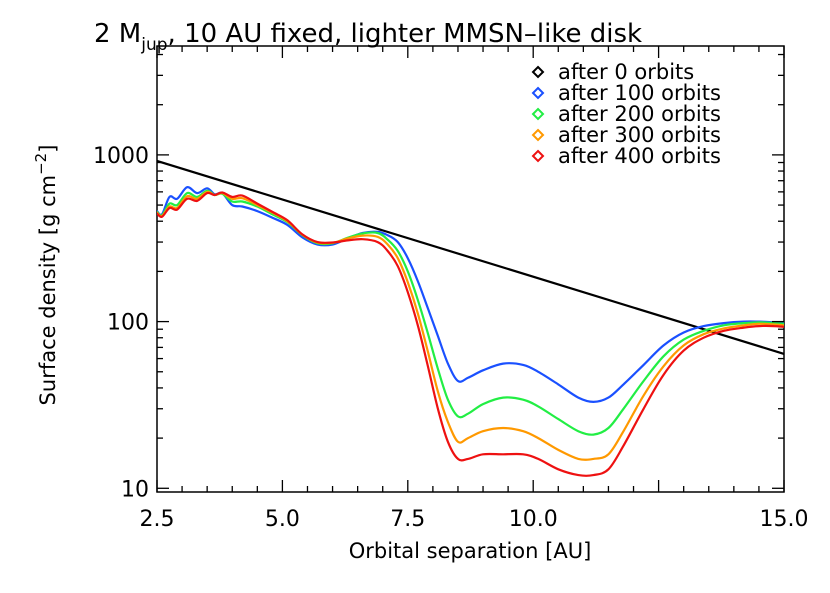 Image resolution: width=830 pixels, height=593 pixels. What do you see at coordinates (157, 519) in the screenshot?
I see `x-tick-label: 2.5` at bounding box center [157, 519].